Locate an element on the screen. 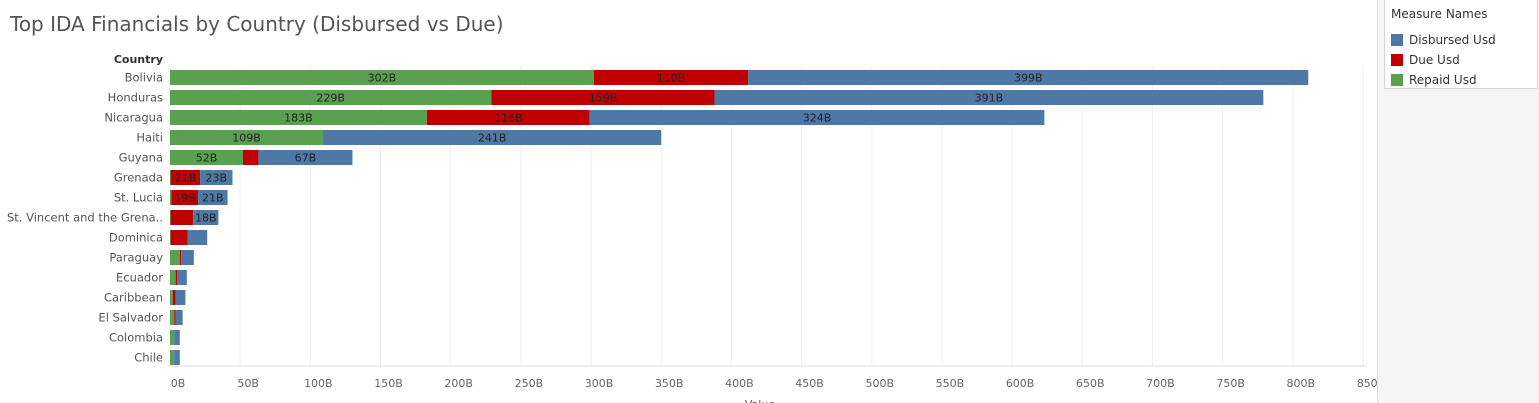 Image resolution: width=1539 pixels, height=403 pixels. x-tick-label: 50B is located at coordinates (248, 383).